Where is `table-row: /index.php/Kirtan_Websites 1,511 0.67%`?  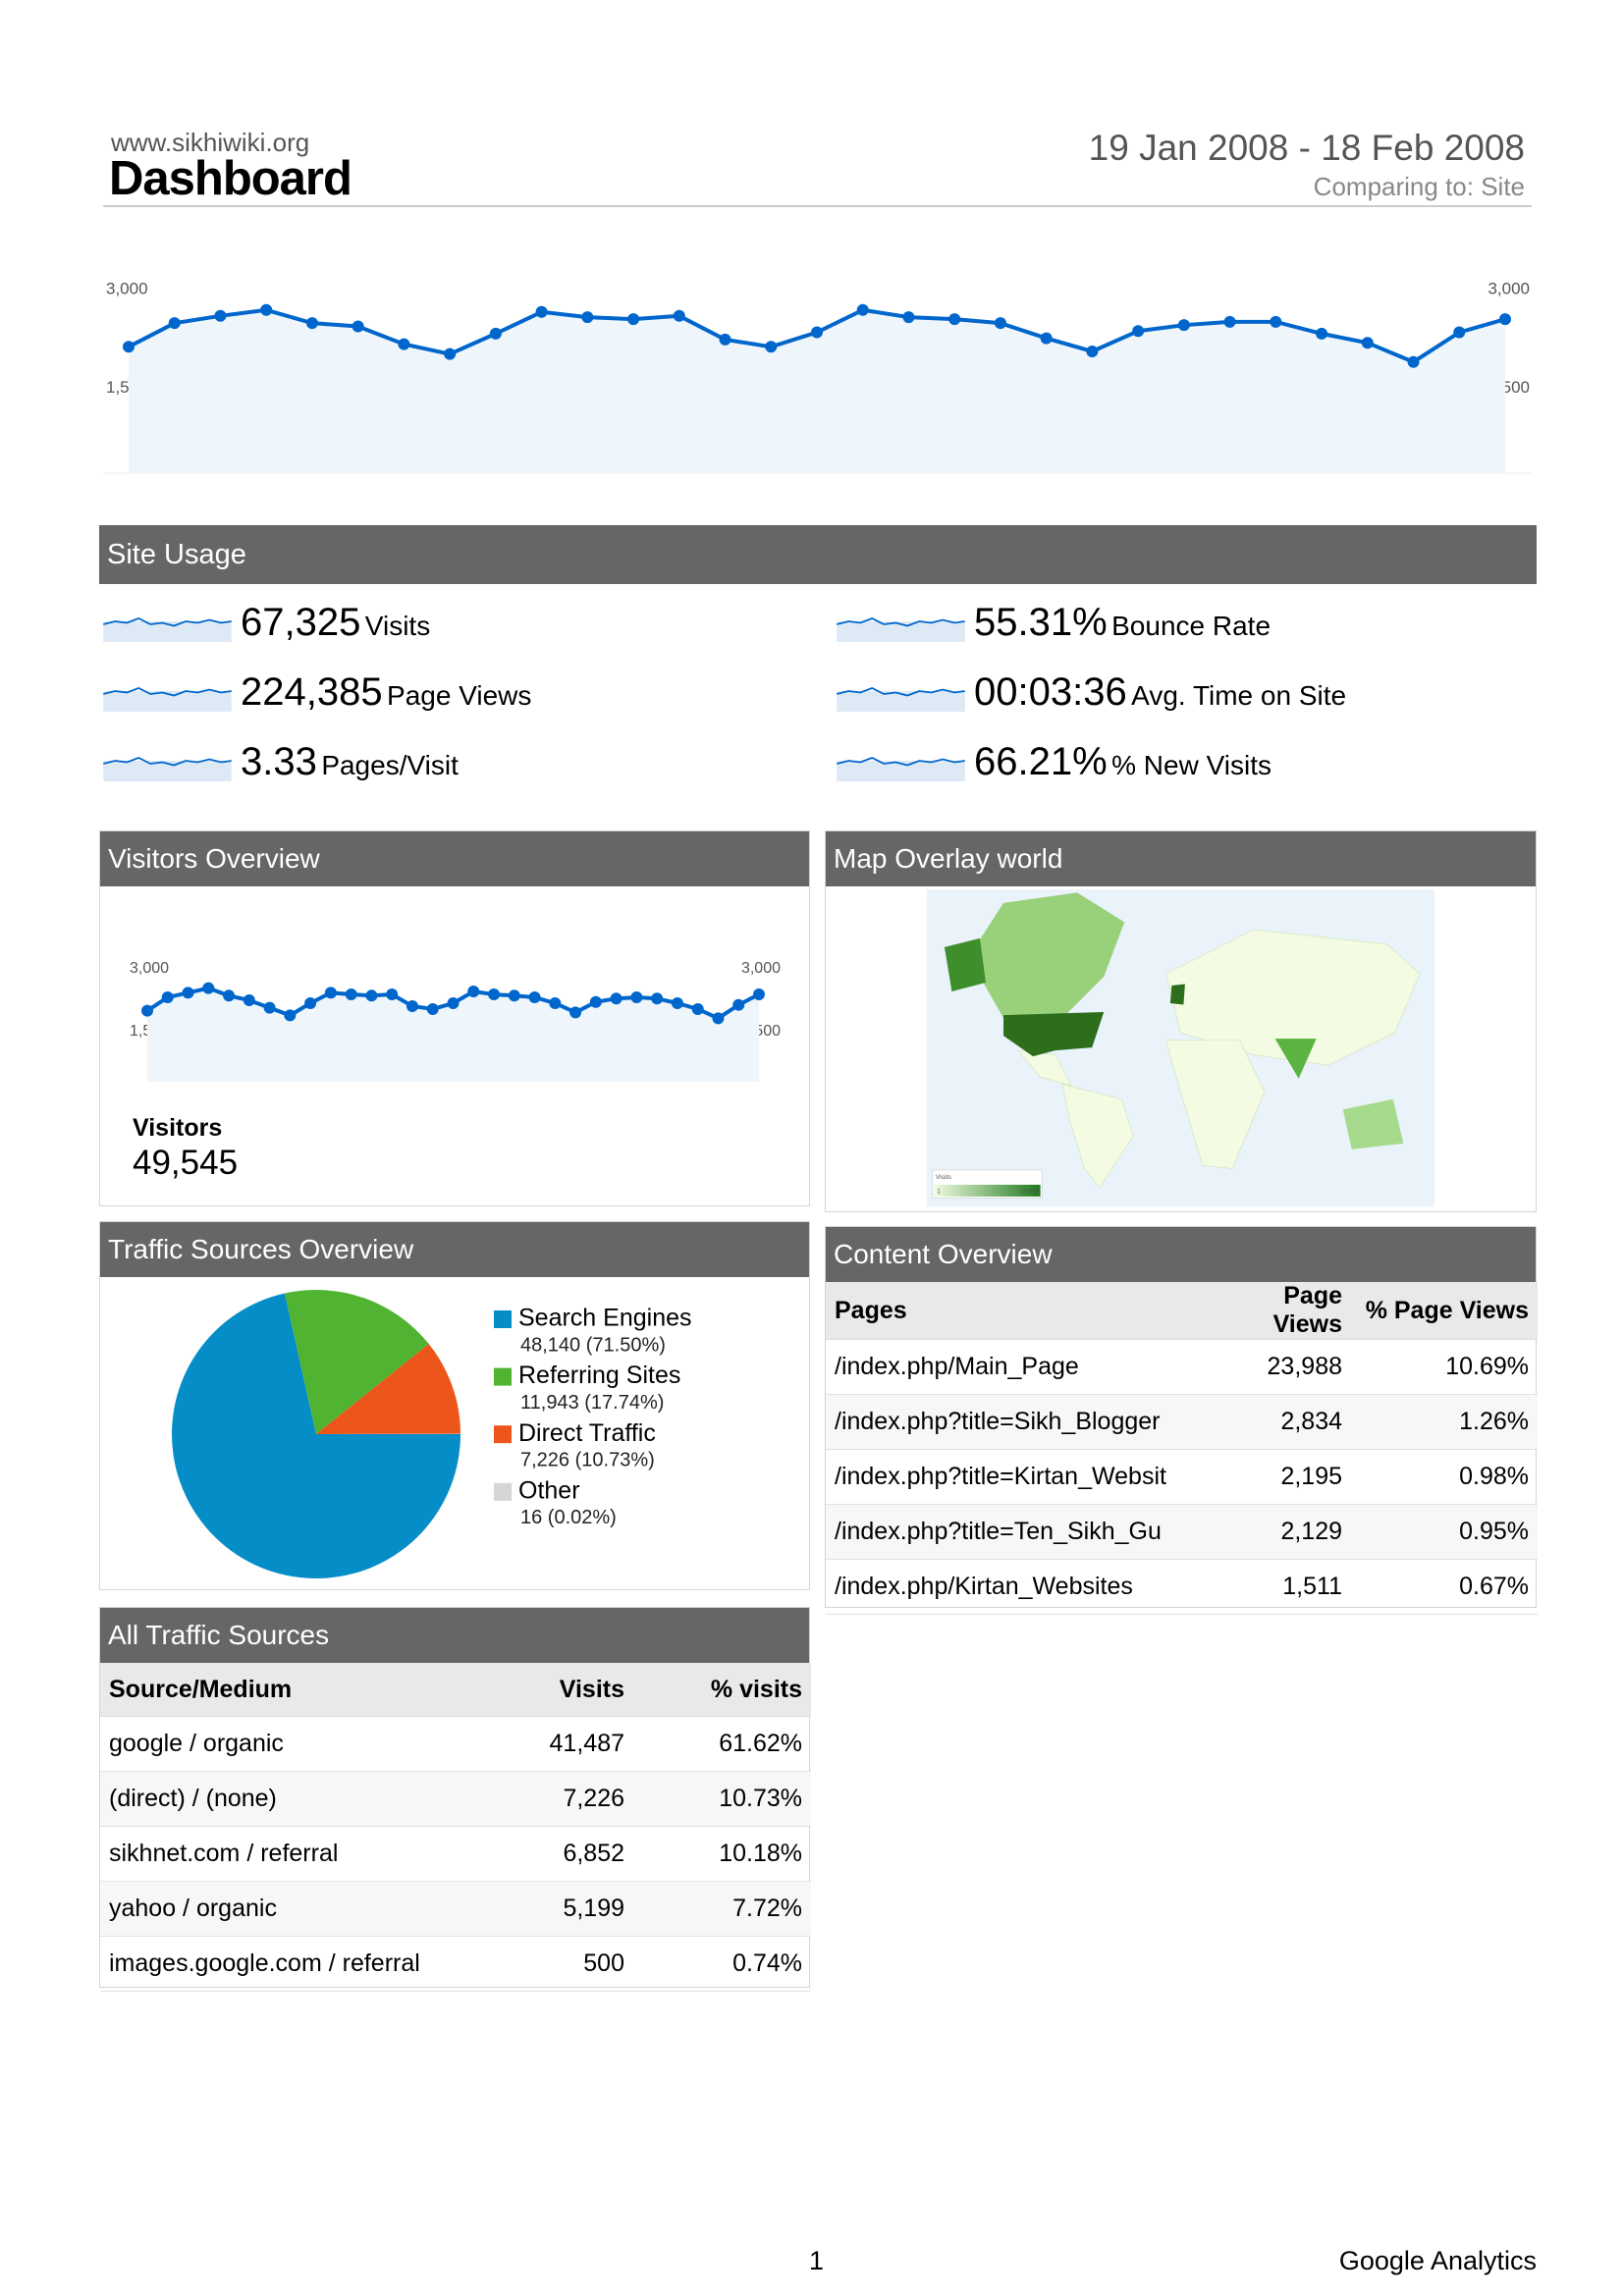 table-row: /index.php/Kirtan_Websites 1,511 0.67% is located at coordinates (1182, 1587).